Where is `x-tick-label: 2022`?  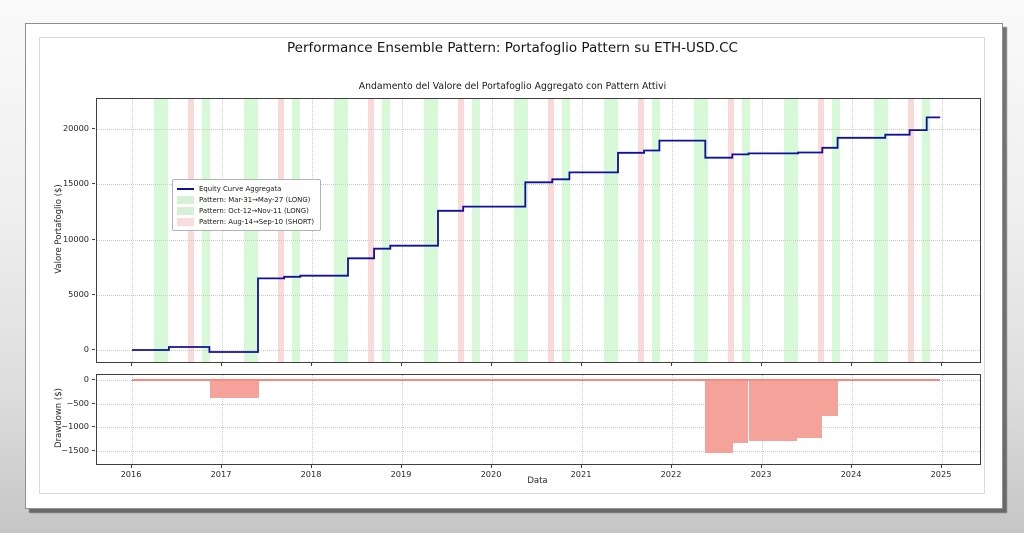
x-tick-label: 2022 is located at coordinates (671, 474).